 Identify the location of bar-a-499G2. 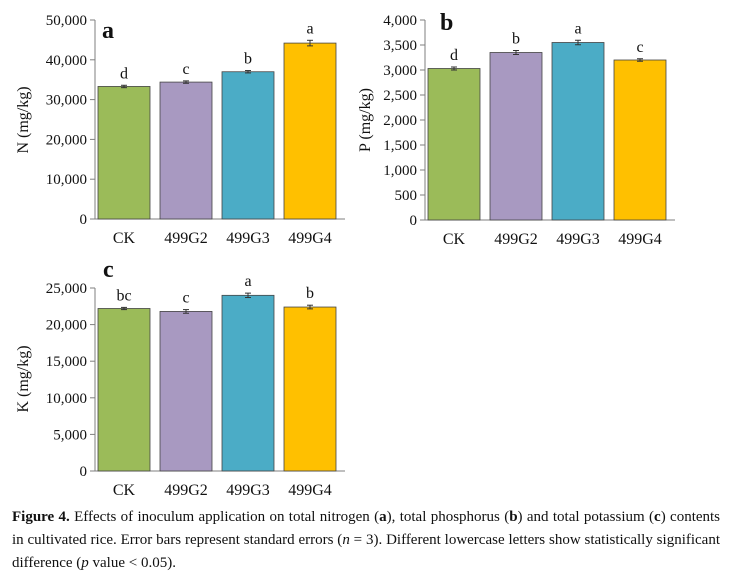
(186, 150).